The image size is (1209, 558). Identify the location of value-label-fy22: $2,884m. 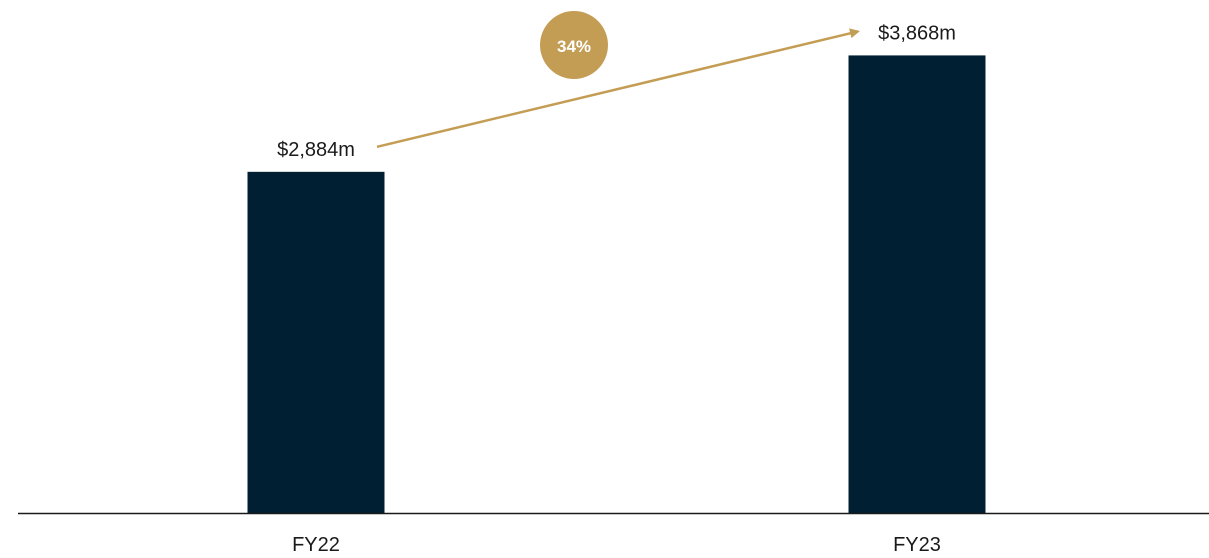
(316, 150).